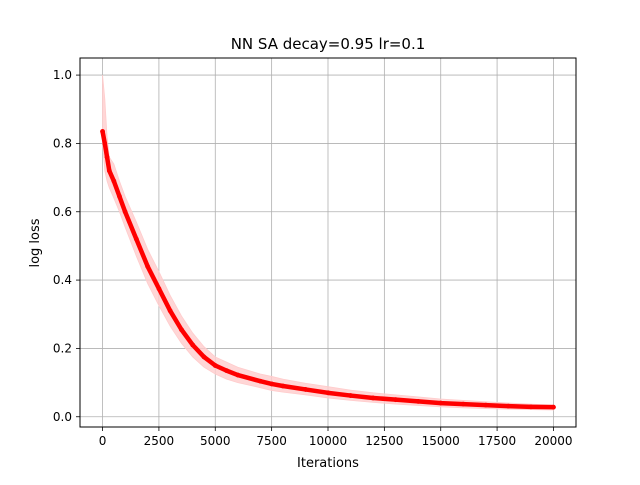 Image resolution: width=640 pixels, height=485 pixels. I want to click on y-tick-label: 0.8, so click(62, 143).